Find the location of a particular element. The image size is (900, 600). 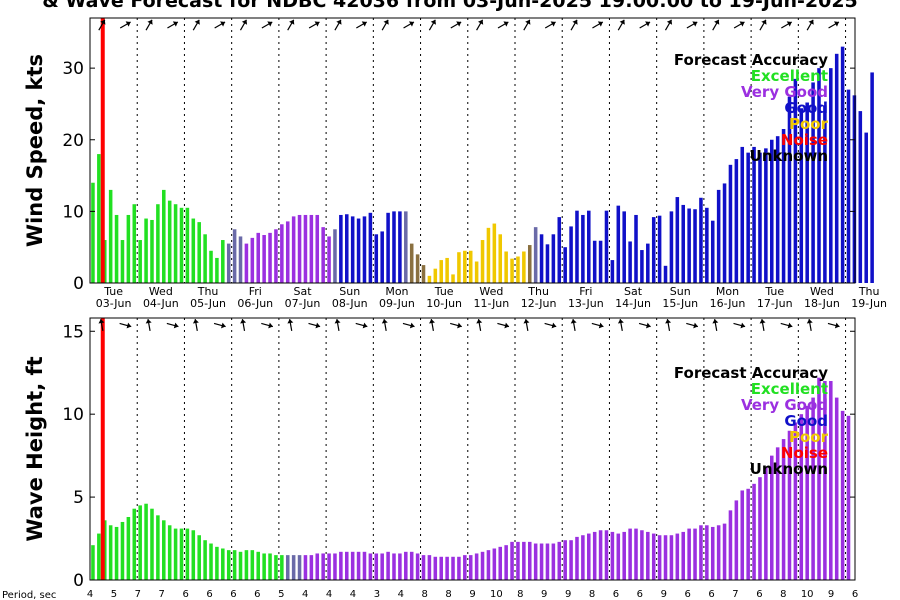

y-tick-label: 5 is located at coordinates (78, 498).